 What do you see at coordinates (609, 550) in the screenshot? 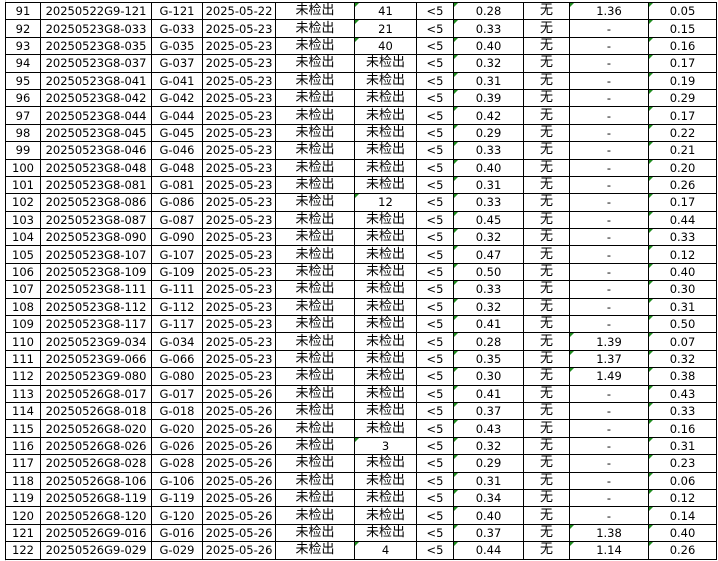
I see `cell-result-f: 1.14` at bounding box center [609, 550].